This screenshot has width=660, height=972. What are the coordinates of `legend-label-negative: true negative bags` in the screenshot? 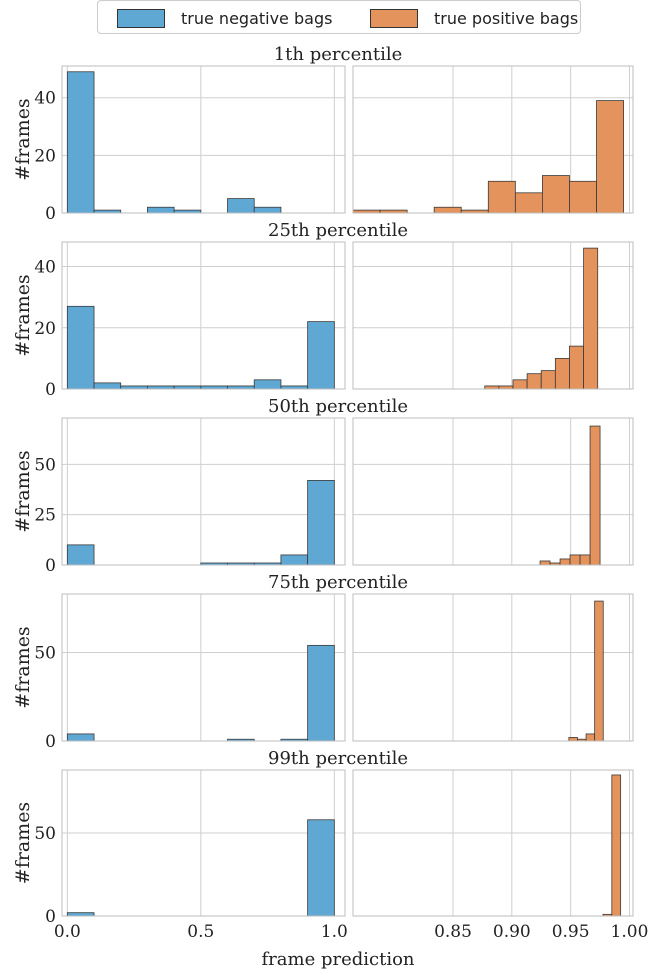 It's located at (257, 18).